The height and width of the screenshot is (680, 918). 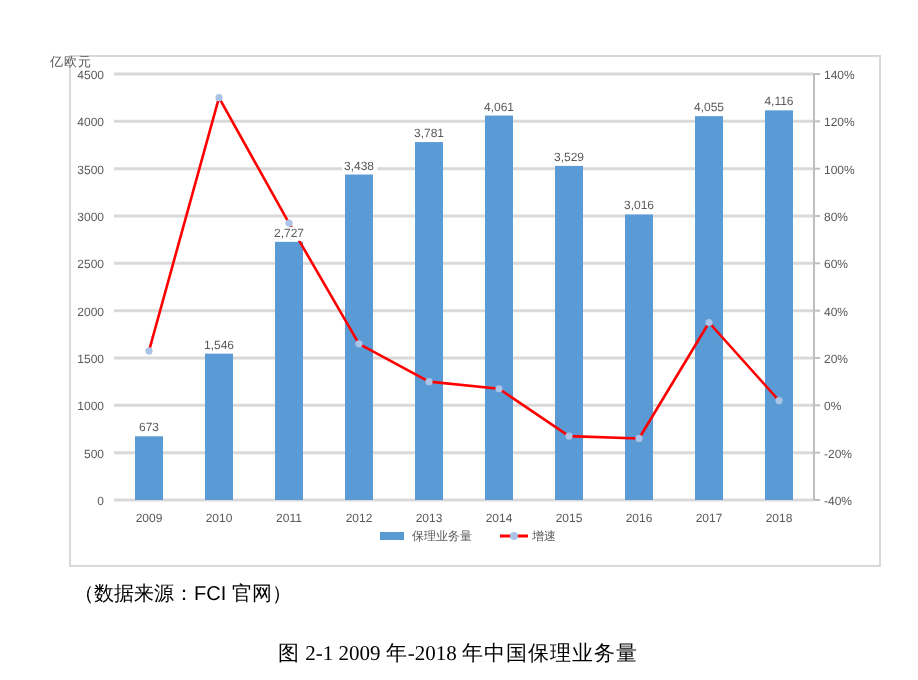 I want to click on text: （数据来源：FCI 官网）, so click(x=183, y=594).